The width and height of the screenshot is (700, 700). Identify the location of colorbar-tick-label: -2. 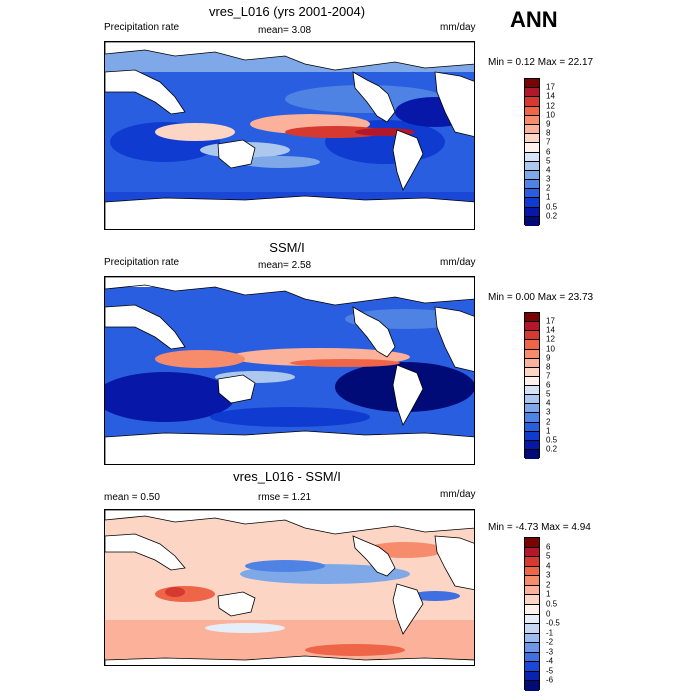
(550, 642).